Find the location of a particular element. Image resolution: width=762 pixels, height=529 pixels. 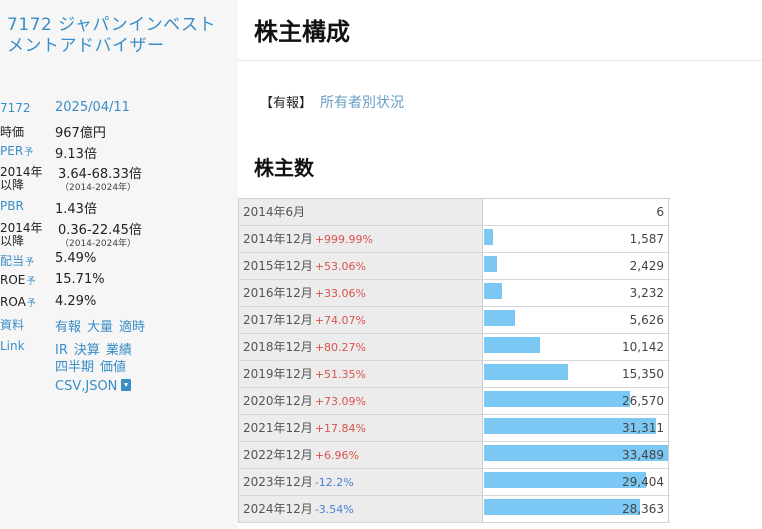

link-gyoseki: 業績 is located at coordinates (118, 350).